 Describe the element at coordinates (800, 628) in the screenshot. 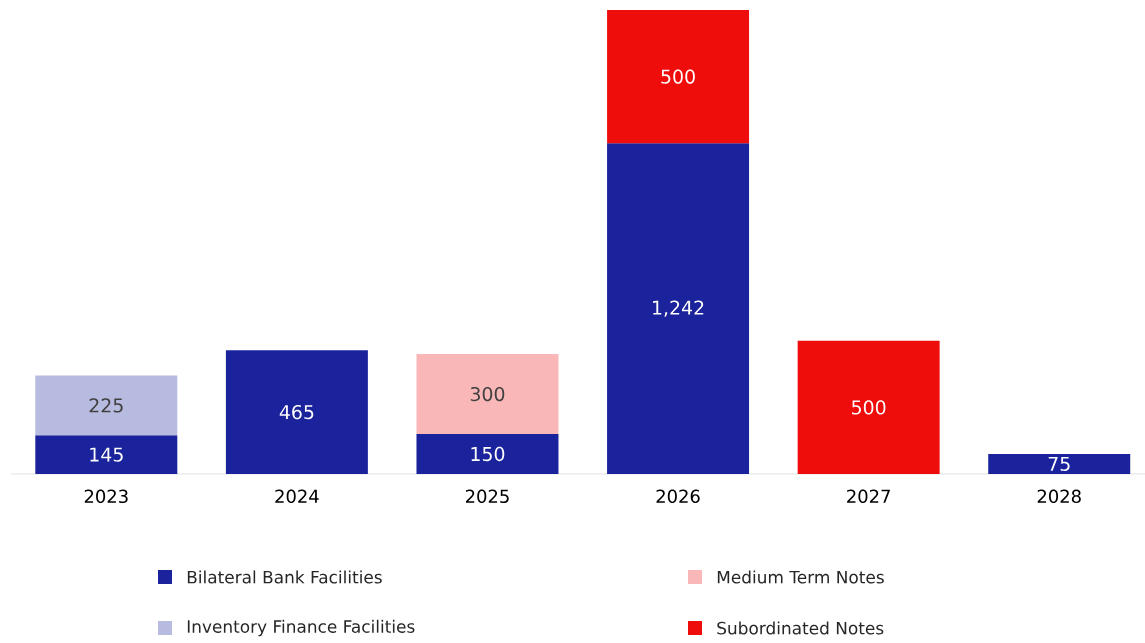

I see `legend-label: Subordinated Notes` at that location.